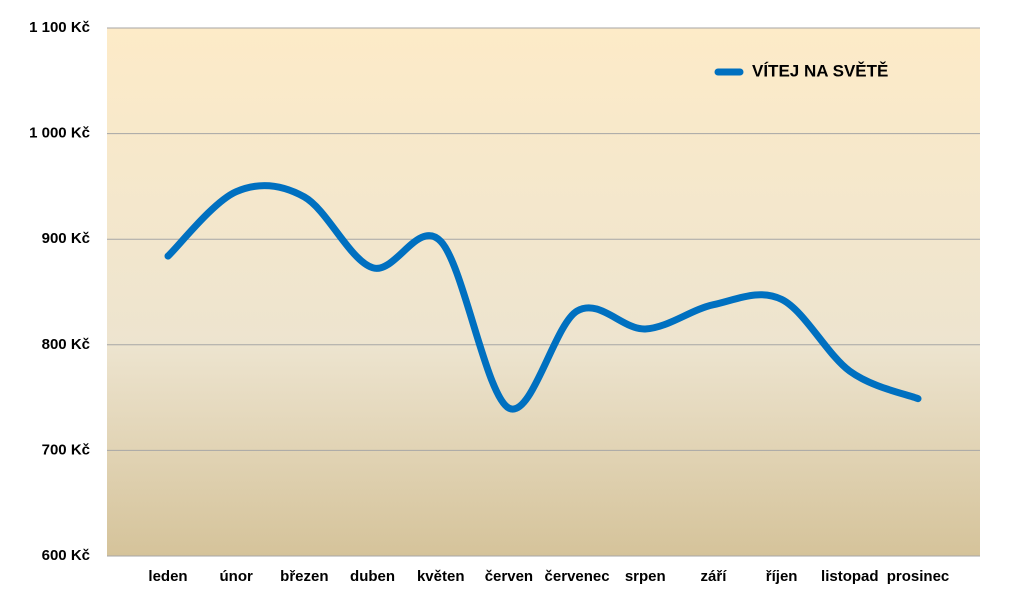 The height and width of the screenshot is (597, 1024). I want to click on legend-label: VÍTEJ NA SVĚTĚ, so click(820, 70).